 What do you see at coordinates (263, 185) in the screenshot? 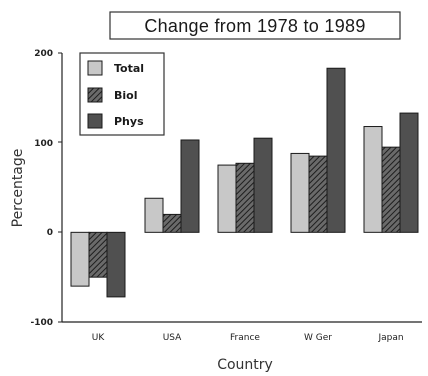
I see `bar-phys-france` at bounding box center [263, 185].